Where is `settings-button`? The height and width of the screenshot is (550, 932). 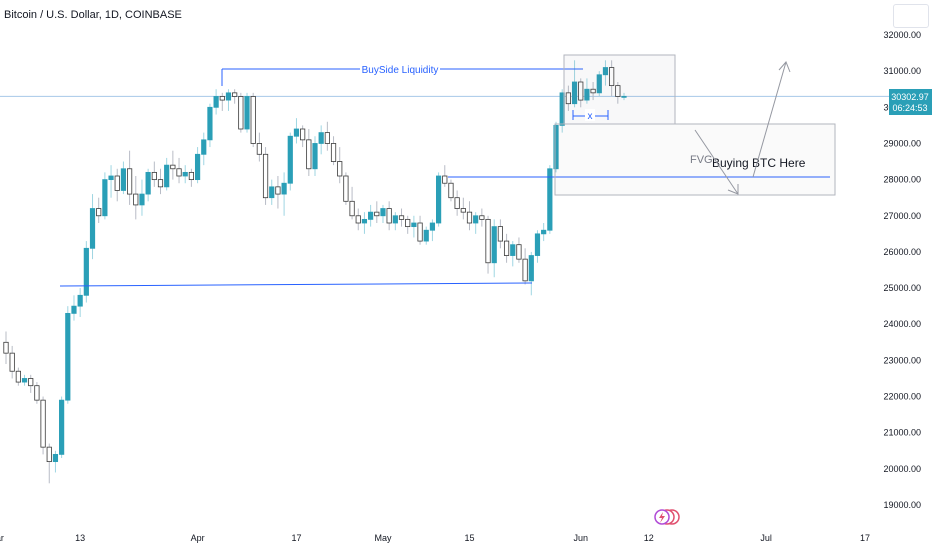 settings-button is located at coordinates (911, 16).